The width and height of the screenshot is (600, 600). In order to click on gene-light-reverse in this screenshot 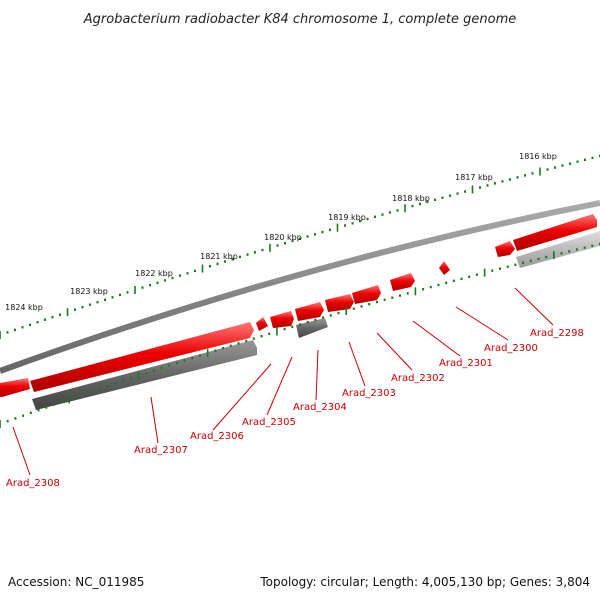, I will do `click(558, 249)`.